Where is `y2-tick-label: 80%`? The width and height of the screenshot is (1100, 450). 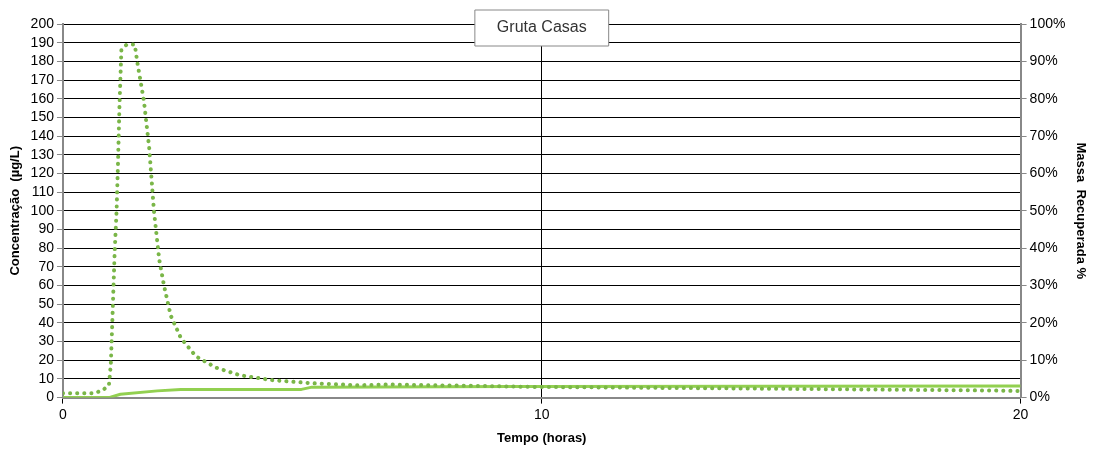 y2-tick-label: 80% is located at coordinates (1043, 97).